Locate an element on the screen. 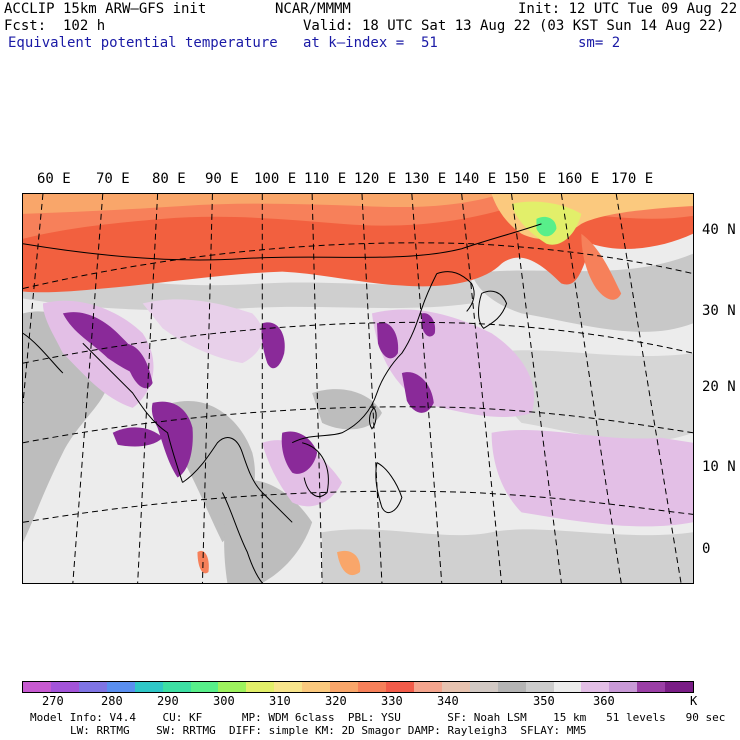 The width and height of the screenshot is (740, 740). colorbar-tick: 360 is located at coordinates (604, 701).